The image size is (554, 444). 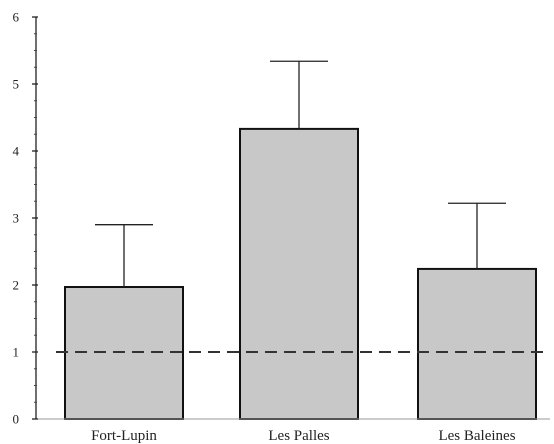 I want to click on category-label: Les Palles, so click(x=298, y=436).